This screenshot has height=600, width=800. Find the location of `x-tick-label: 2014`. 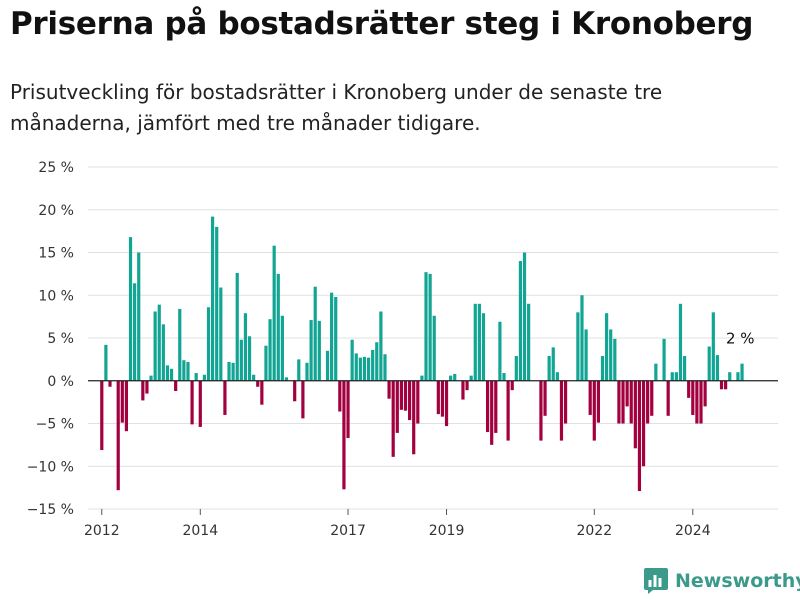

x-tick-label: 2014 is located at coordinates (200, 531).